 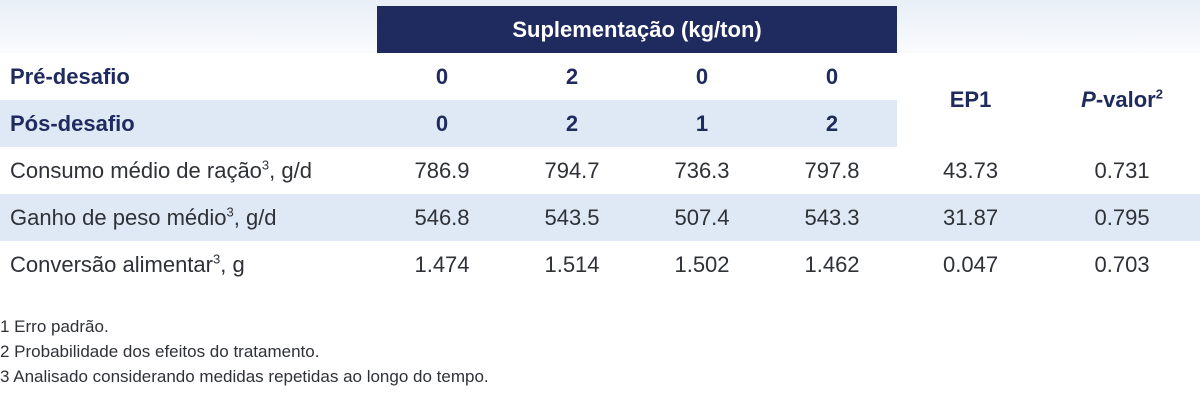 I want to click on ep-header: EP1, so click(x=971, y=100).